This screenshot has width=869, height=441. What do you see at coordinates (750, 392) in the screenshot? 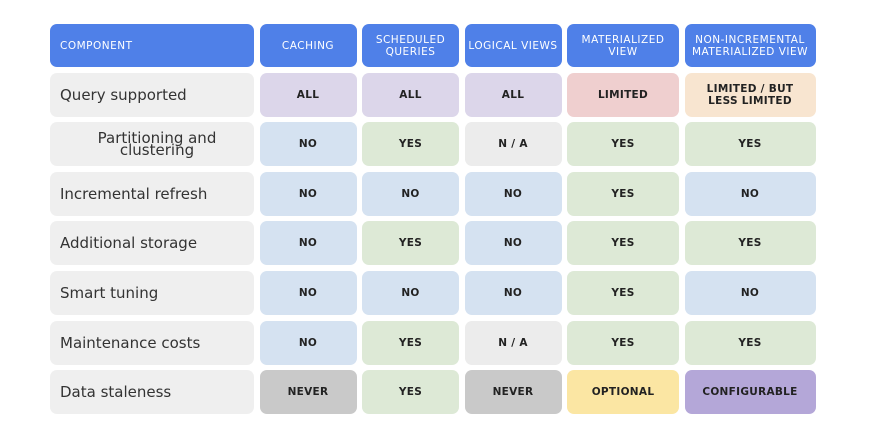
I see `cell-non-incremental-materialized-view: CONFIGURABLE` at bounding box center [750, 392].